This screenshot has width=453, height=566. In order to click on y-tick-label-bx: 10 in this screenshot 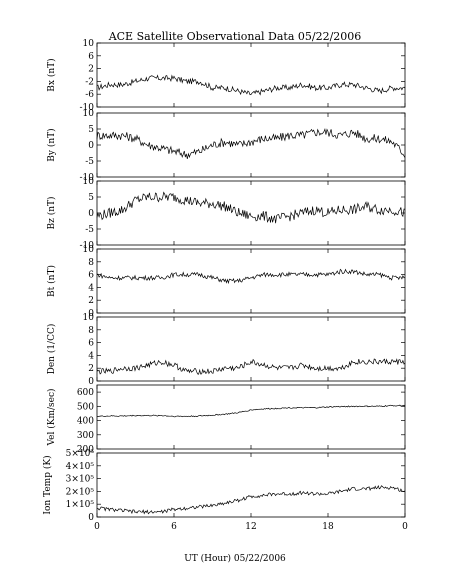, I will do `click(89, 44)`.